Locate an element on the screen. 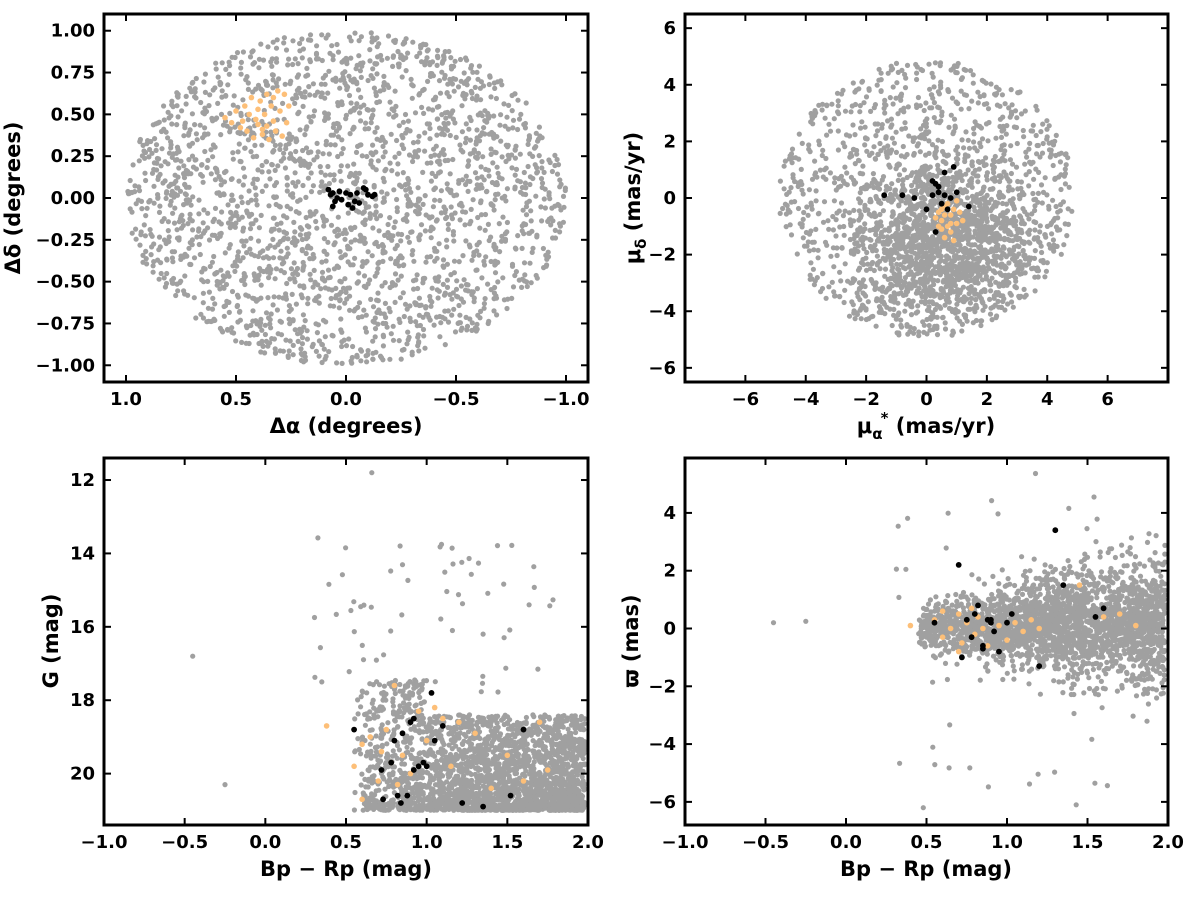 This screenshot has height=900, width=1200. x-tick-label: −1.0 is located at coordinates (566, 399).